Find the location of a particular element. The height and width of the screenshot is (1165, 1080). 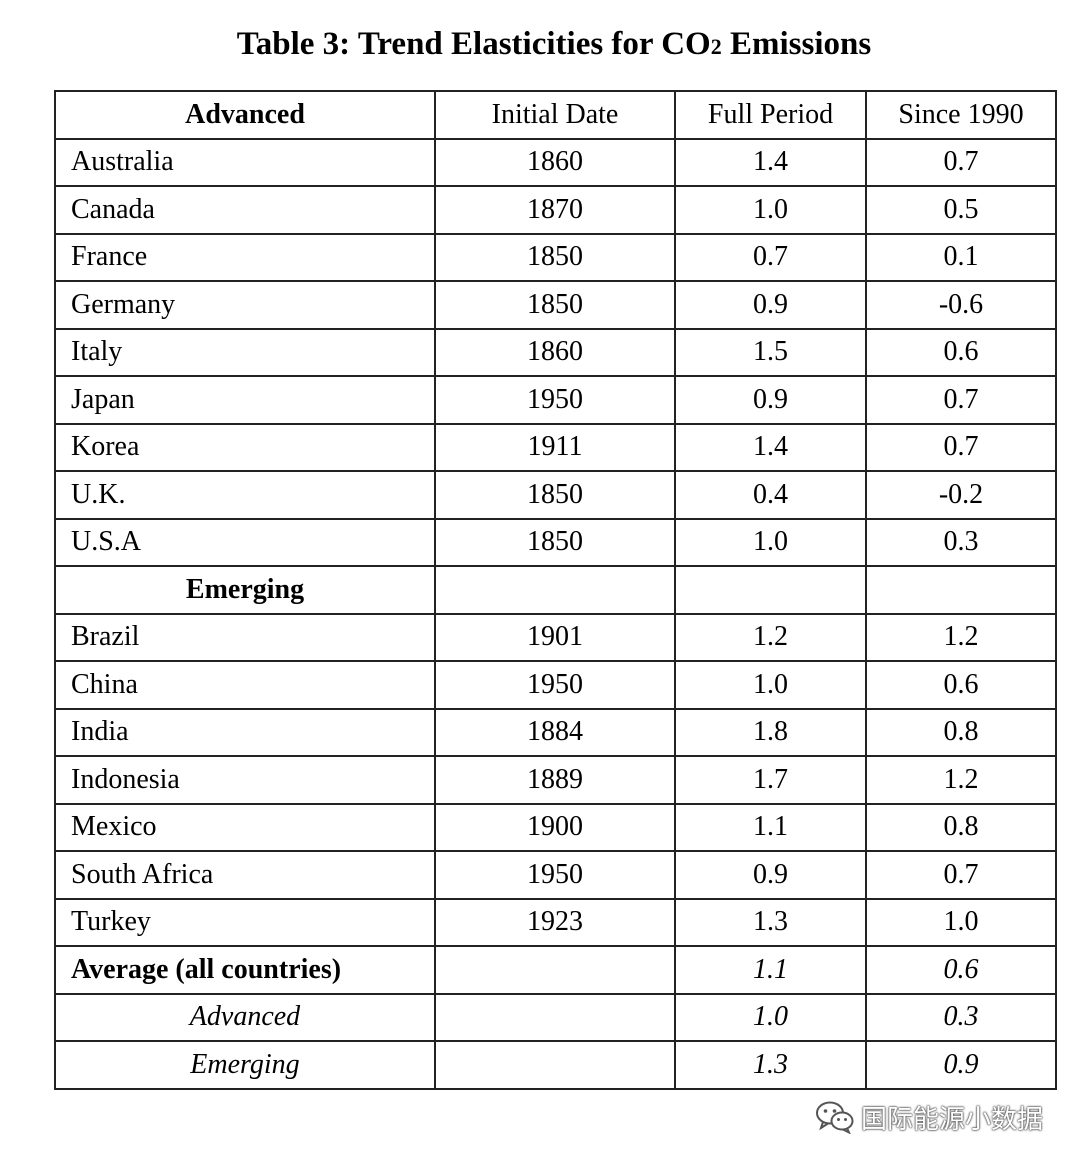

column-header-initial-date: Initial Date is located at coordinates (555, 115).